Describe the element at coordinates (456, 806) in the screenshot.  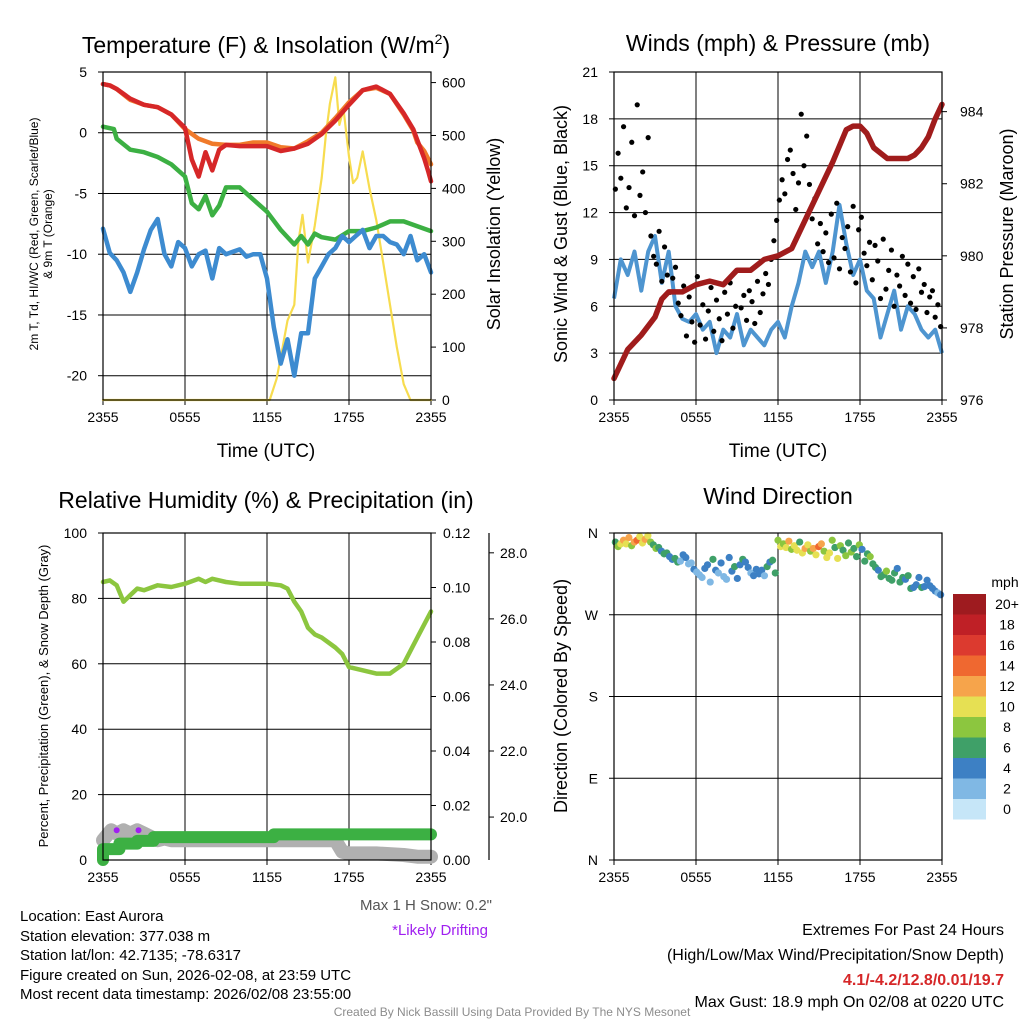
I see `precip-ytick-label: 0.02` at that location.